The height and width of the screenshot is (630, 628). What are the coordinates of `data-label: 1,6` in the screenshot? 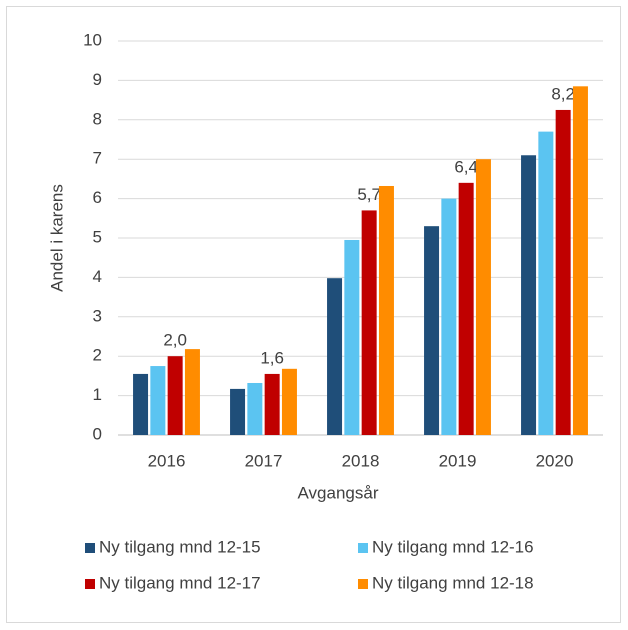 It's located at (272, 357).